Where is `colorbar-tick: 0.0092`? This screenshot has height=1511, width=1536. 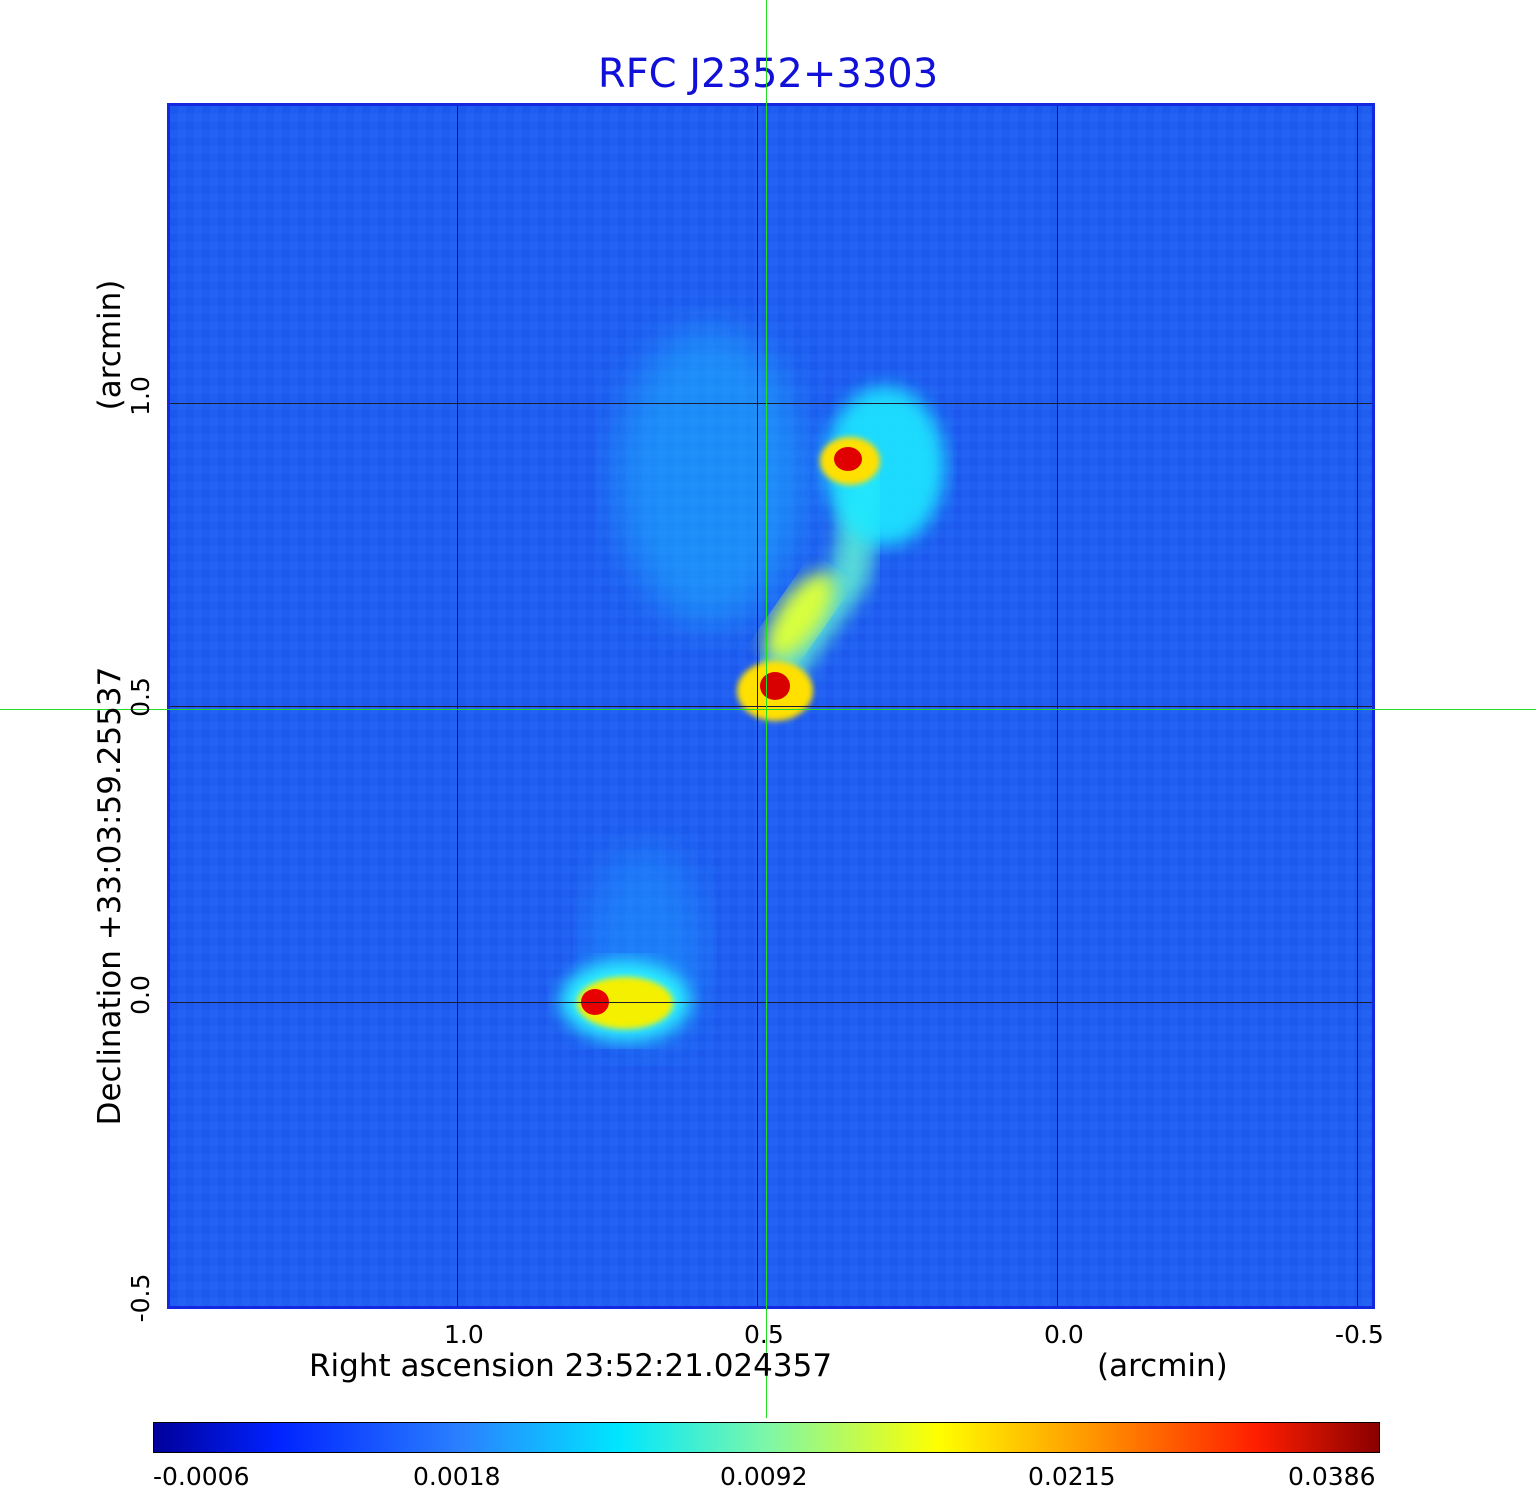 colorbar-tick: 0.0092 is located at coordinates (764, 1476).